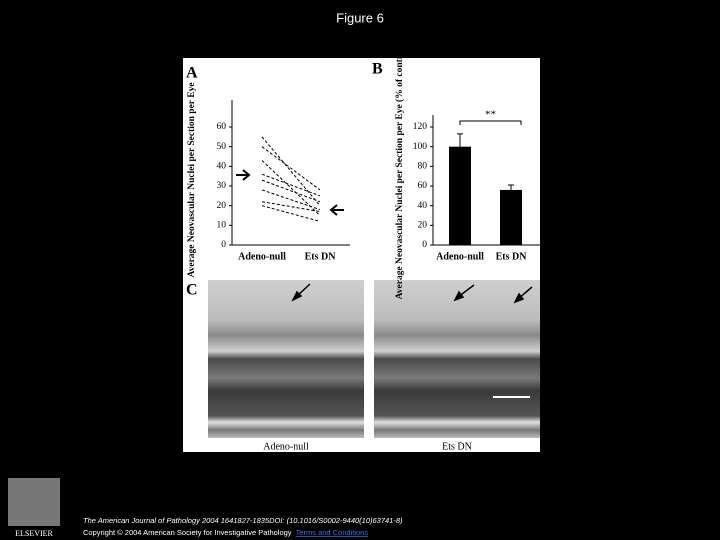 The height and width of the screenshot is (540, 720). What do you see at coordinates (420, 147) in the screenshot?
I see `y-tick-label: 100` at bounding box center [420, 147].